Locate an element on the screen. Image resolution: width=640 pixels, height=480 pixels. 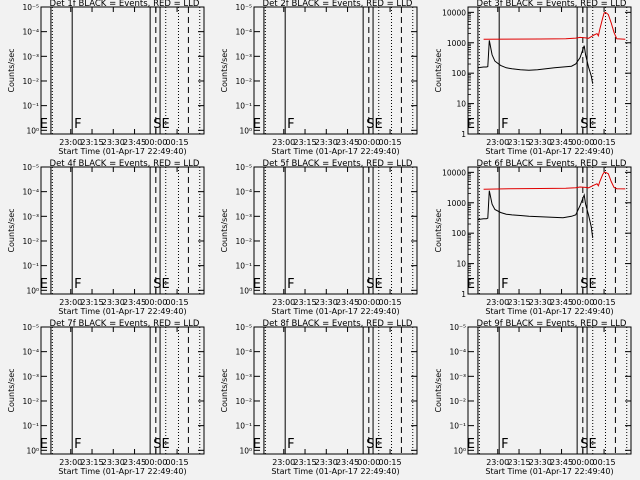
panel-title: Det 3f BLACK = Events, RED = LLD is located at coordinates (552, 4).